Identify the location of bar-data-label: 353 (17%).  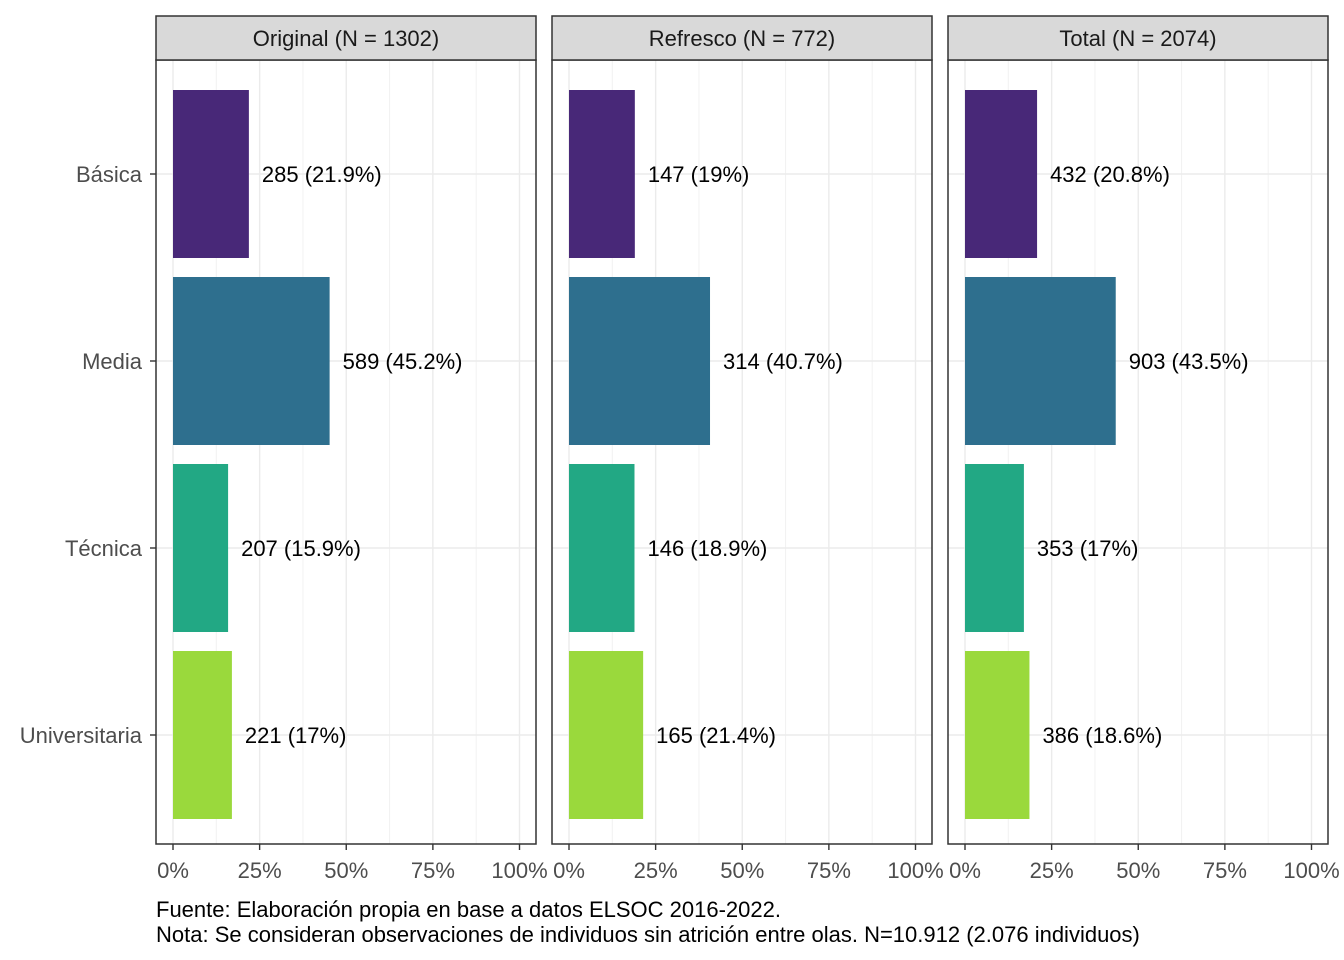
(1088, 548).